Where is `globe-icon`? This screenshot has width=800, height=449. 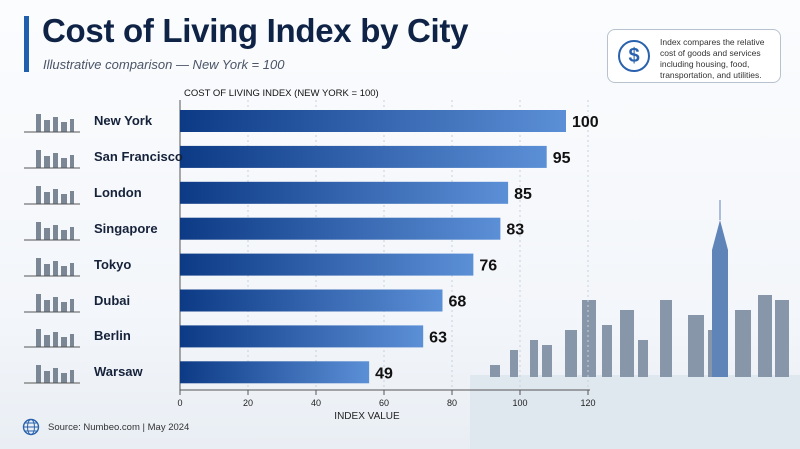 globe-icon is located at coordinates (31, 427).